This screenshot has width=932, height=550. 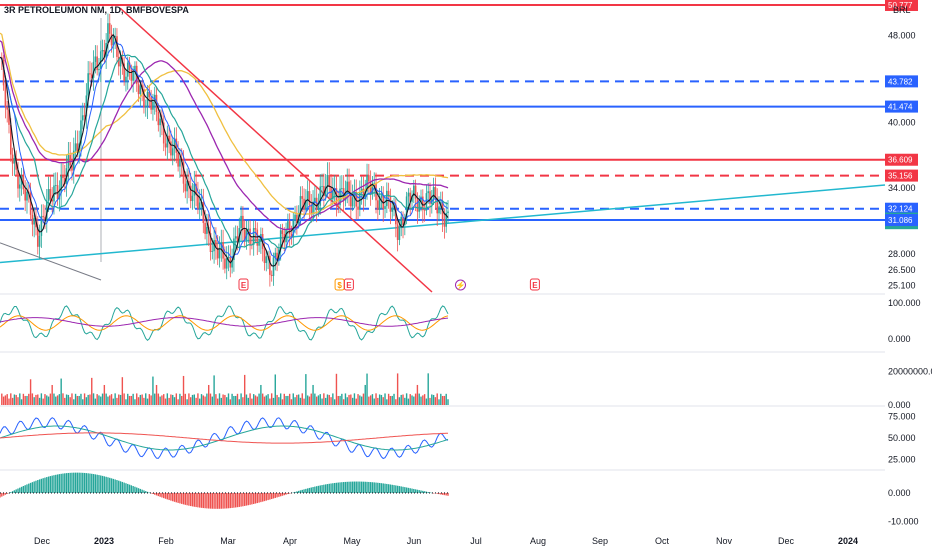 I want to click on time-tick-label: 2024, so click(x=848, y=541).